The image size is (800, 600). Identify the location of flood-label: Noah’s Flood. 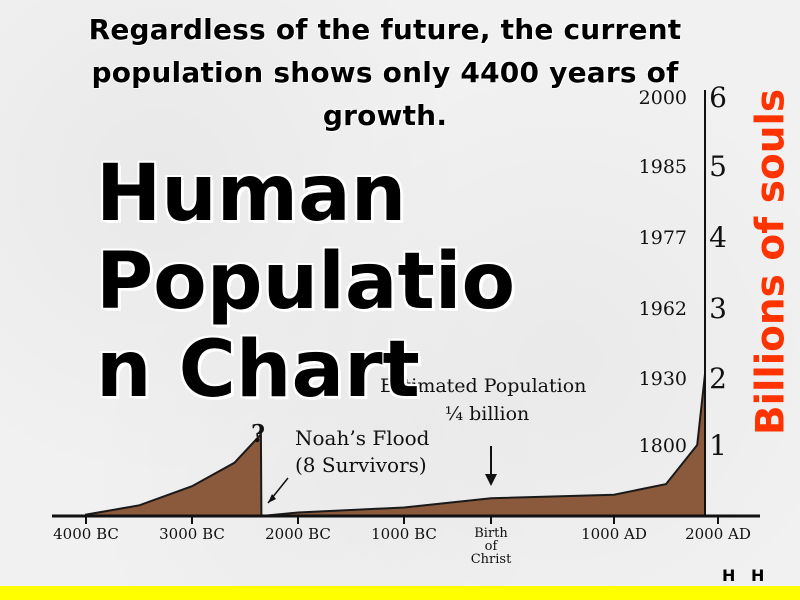
(362, 438).